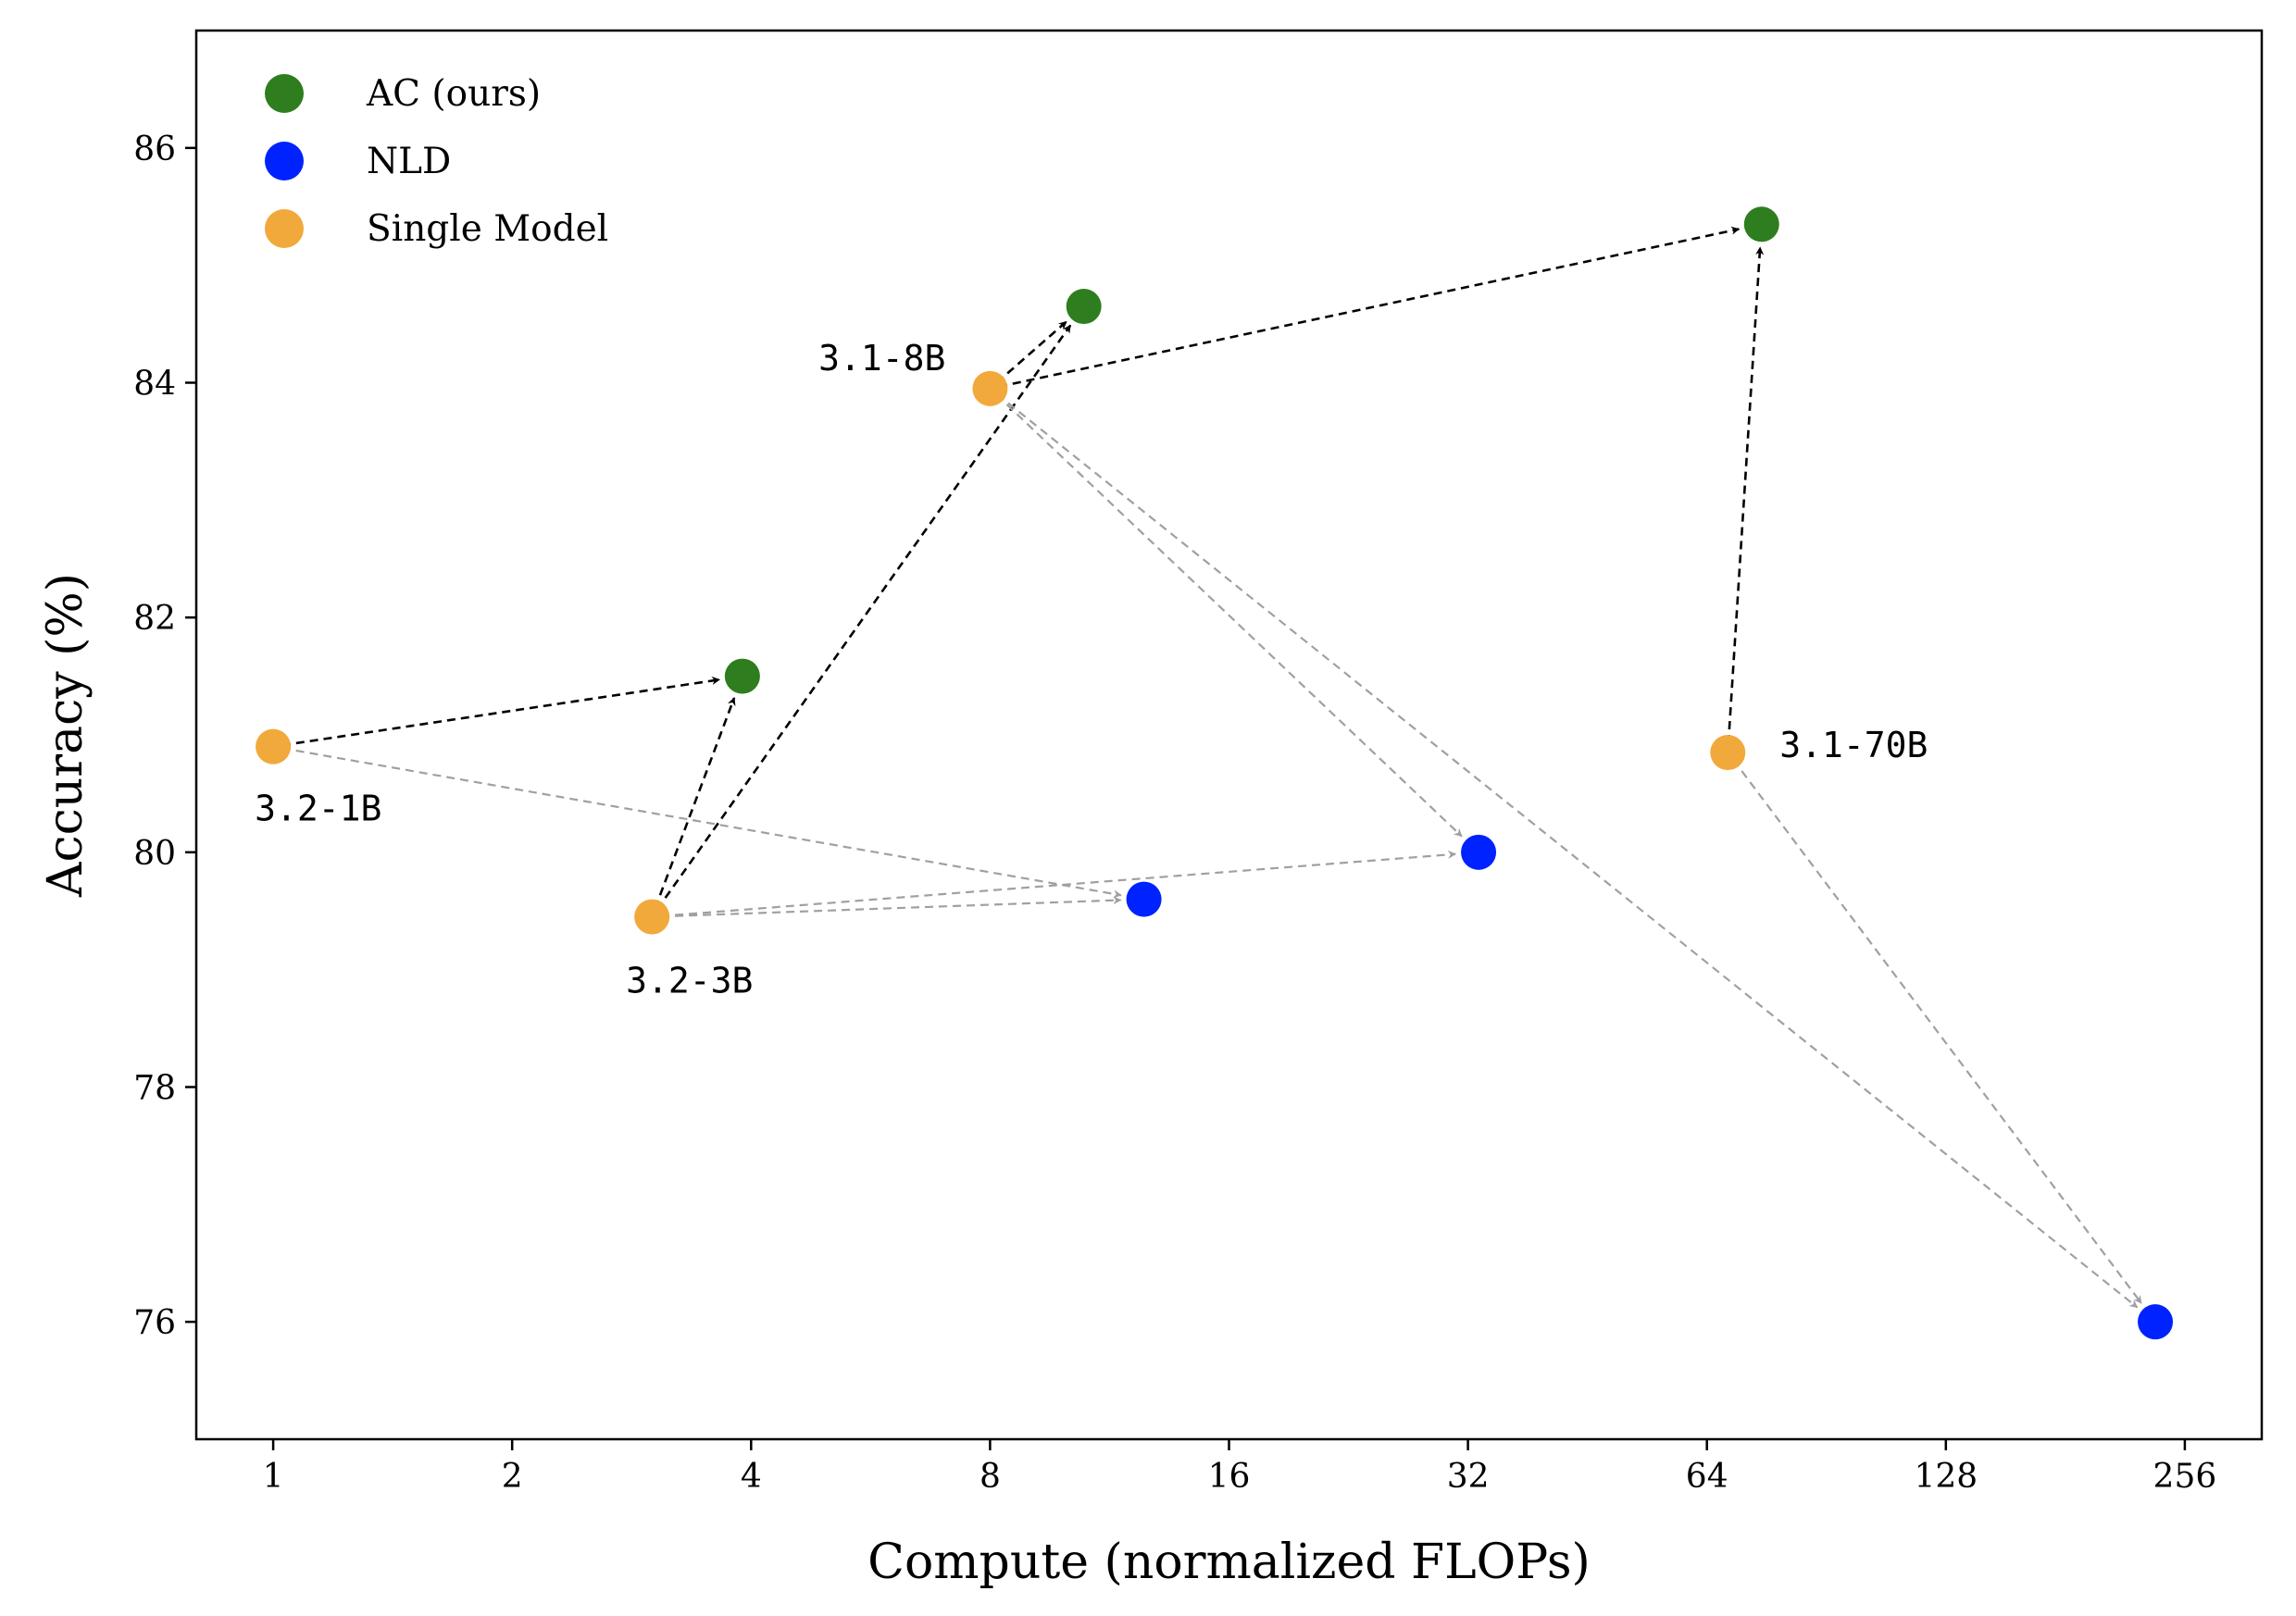 This screenshot has width=2296, height=1616. I want to click on y-tick-label: 76, so click(154, 1323).